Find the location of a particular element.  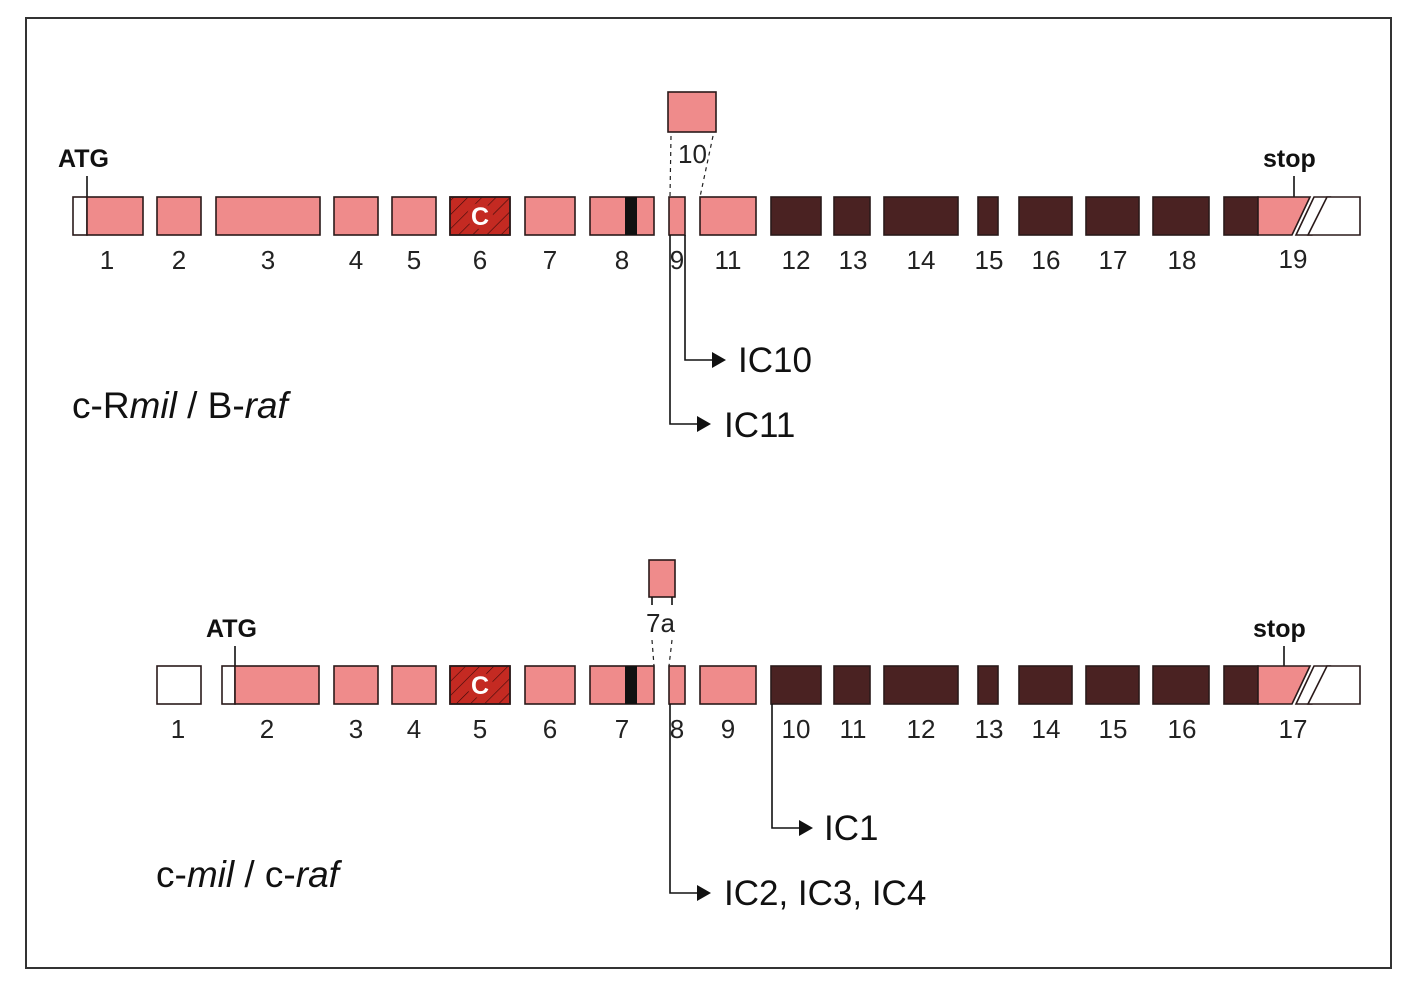

exon-4-bottom is located at coordinates (414, 685).